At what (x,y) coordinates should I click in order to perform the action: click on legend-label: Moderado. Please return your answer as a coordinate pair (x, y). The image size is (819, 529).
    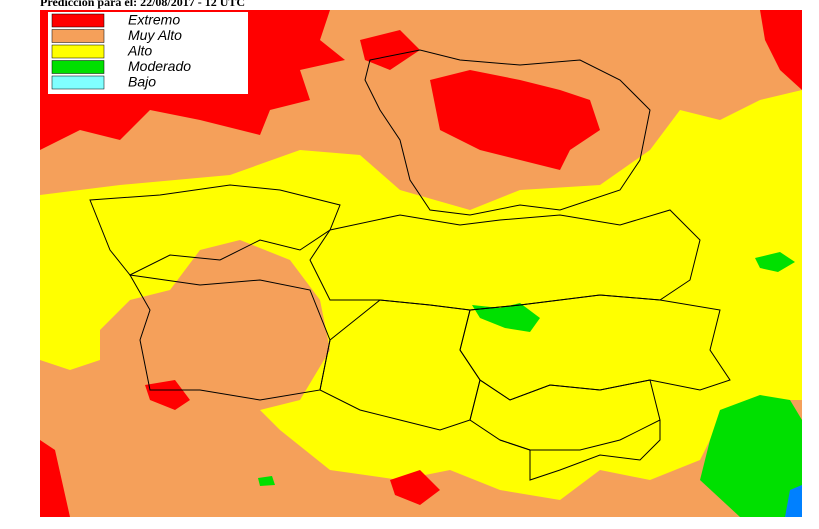
    Looking at the image, I should click on (159, 66).